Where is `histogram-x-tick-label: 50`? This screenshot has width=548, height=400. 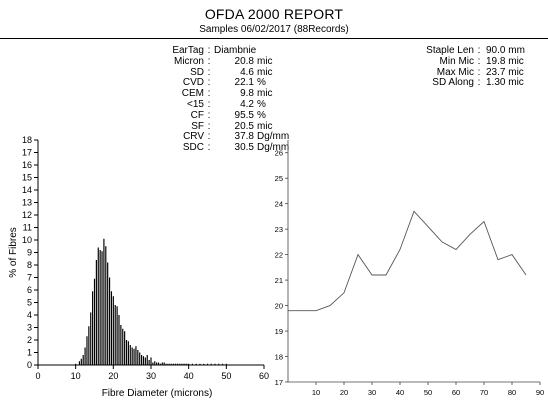
histogram-x-tick-label: 50 is located at coordinates (226, 376).